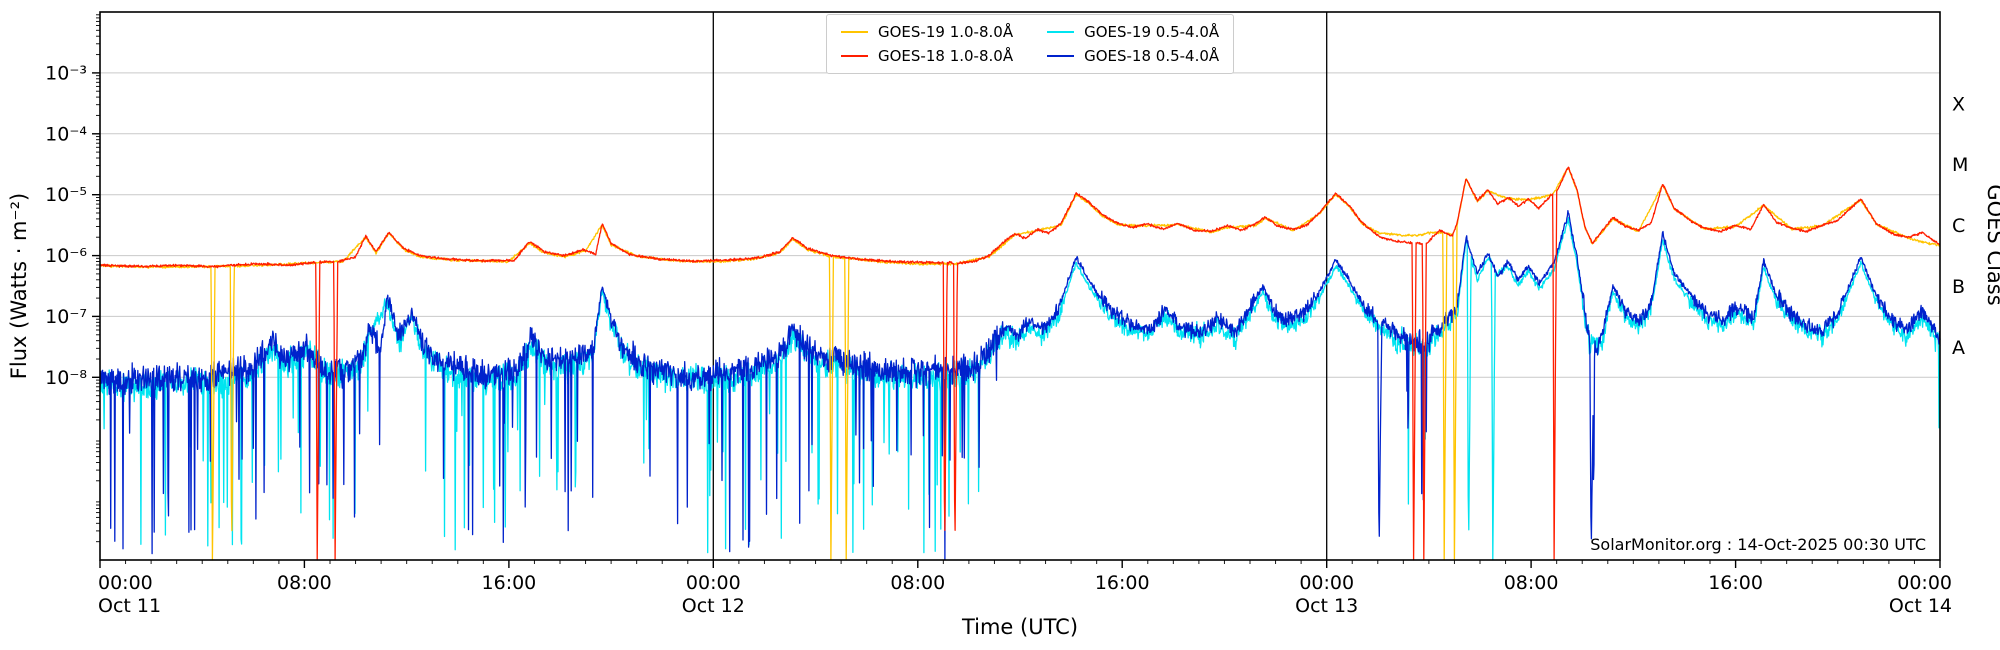  Describe the element at coordinates (1960, 165) in the screenshot. I see `goes-class-letter: M` at that location.